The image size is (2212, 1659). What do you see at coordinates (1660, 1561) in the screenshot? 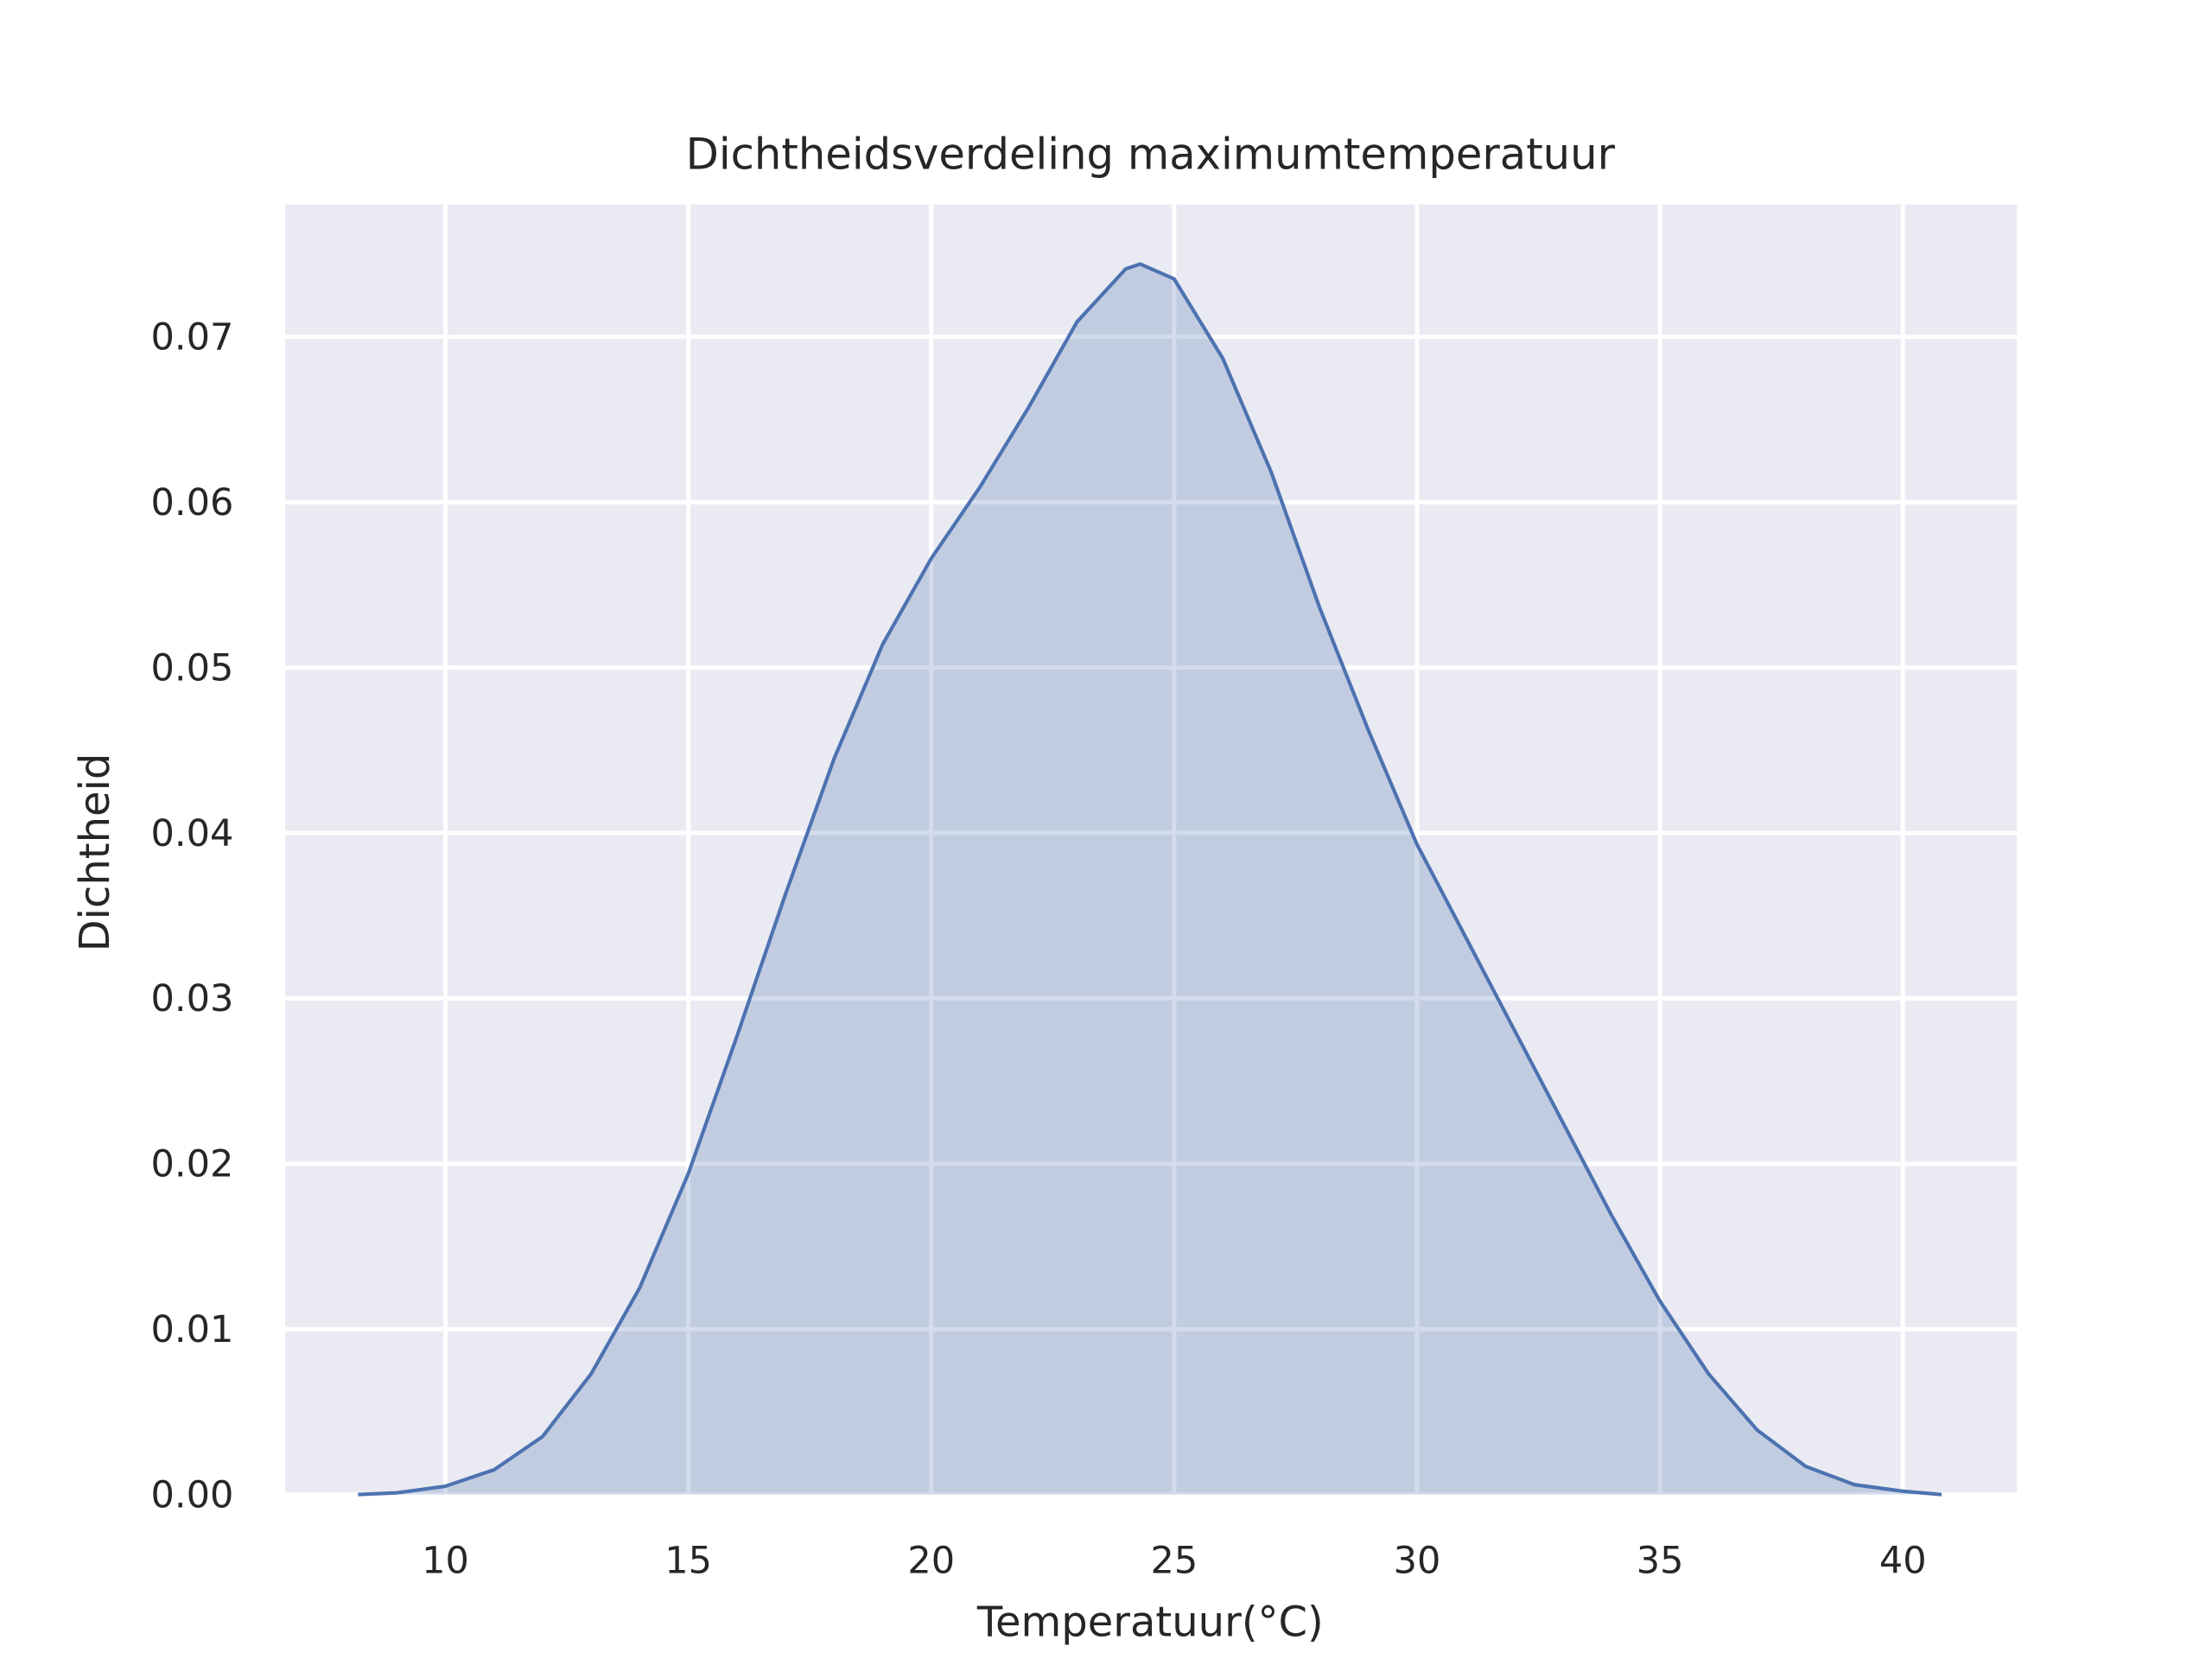
I see `x-tick-label: 35` at bounding box center [1660, 1561].